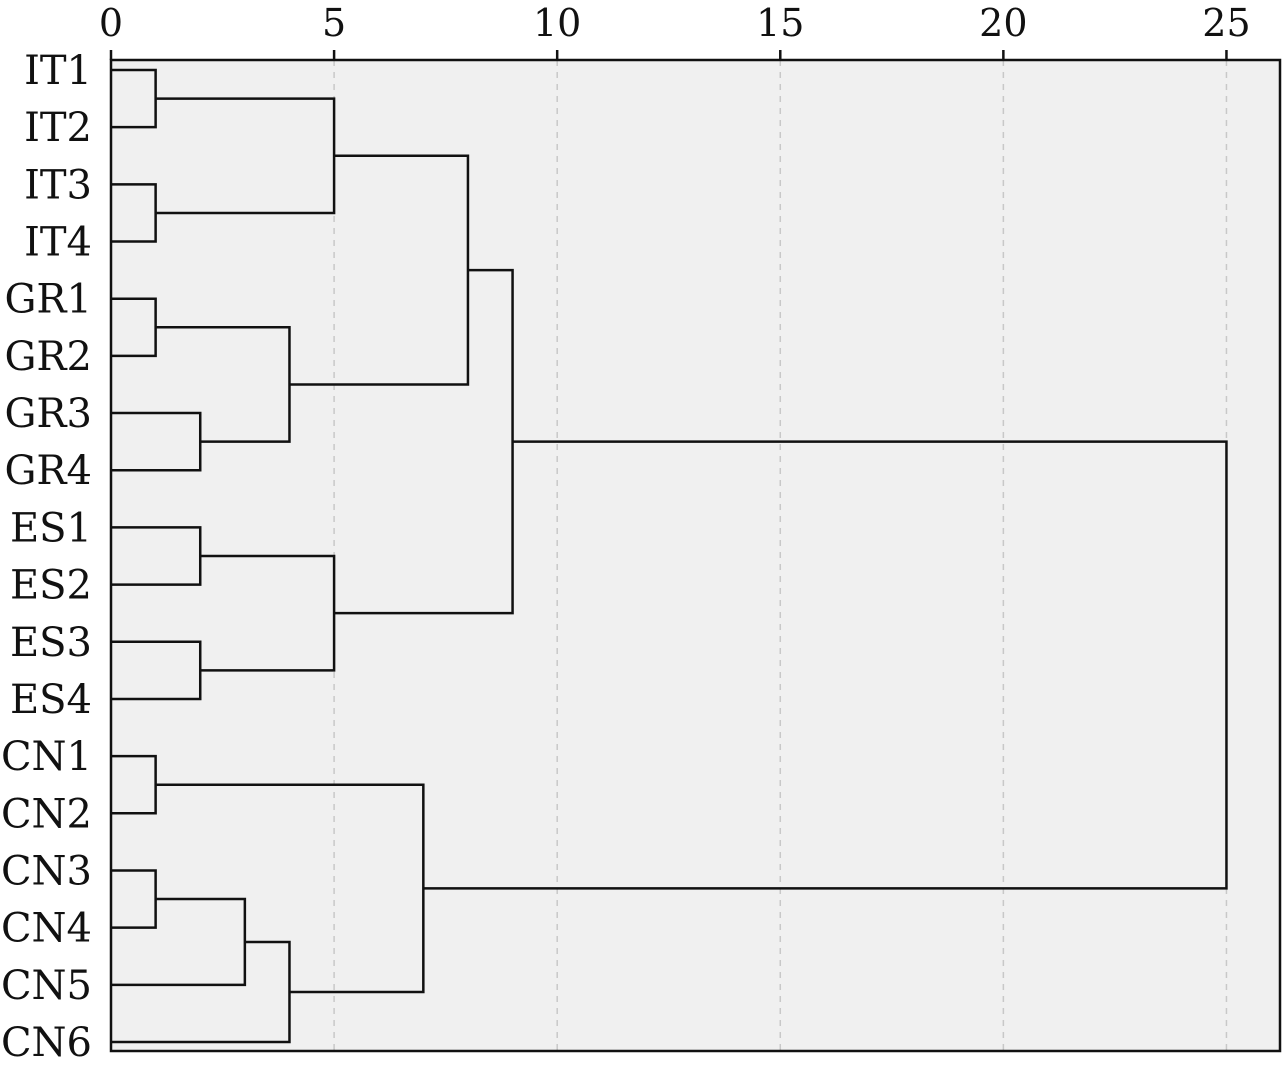 Image resolution: width=1282 pixels, height=1066 pixels. What do you see at coordinates (51, 643) in the screenshot?
I see `leaf-label-es3: ES3` at bounding box center [51, 643].